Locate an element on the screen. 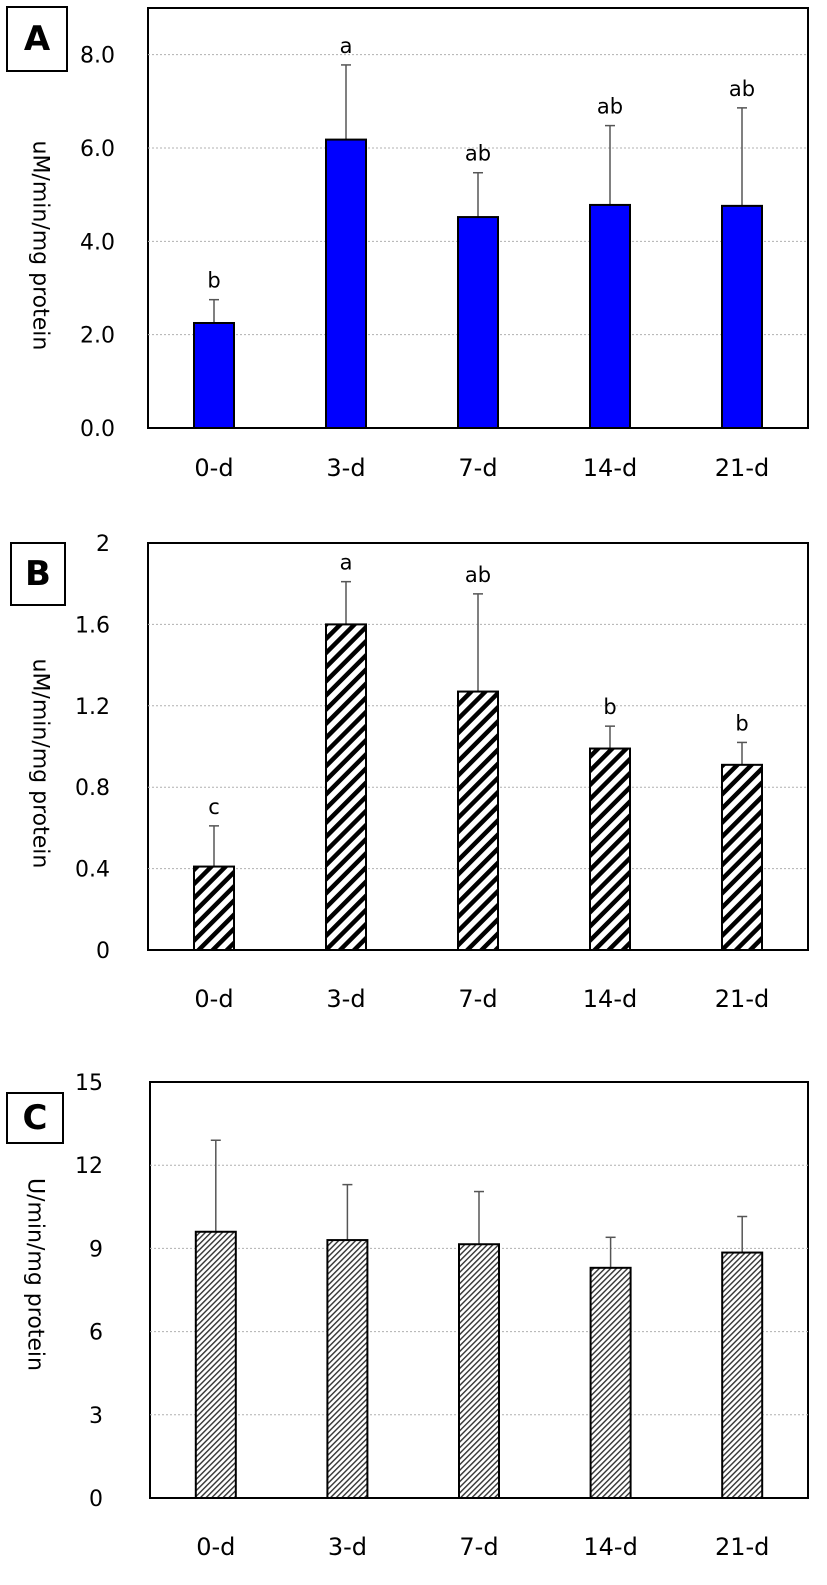 This screenshot has width=827, height=1585. y-tick-label: 6.0 is located at coordinates (97, 149).